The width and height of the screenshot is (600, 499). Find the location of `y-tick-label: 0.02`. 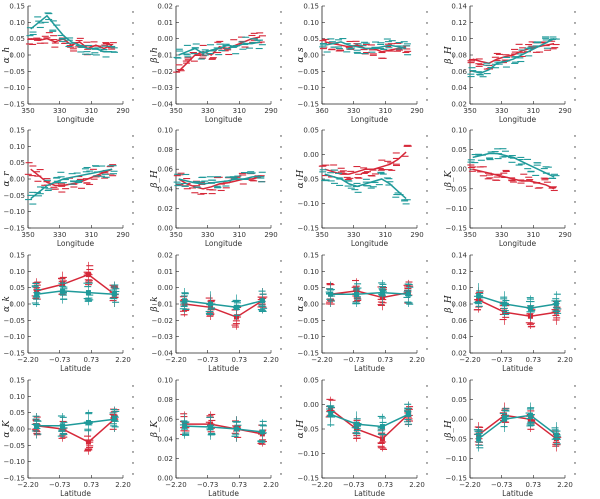

y-tick-label: 0.02 is located at coordinates (165, 256).